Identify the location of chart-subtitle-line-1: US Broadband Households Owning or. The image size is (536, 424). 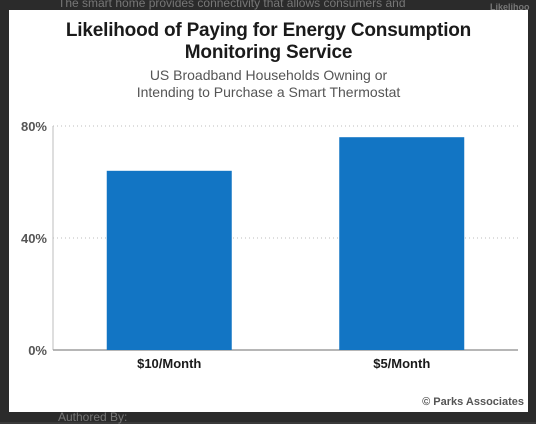
(268, 75).